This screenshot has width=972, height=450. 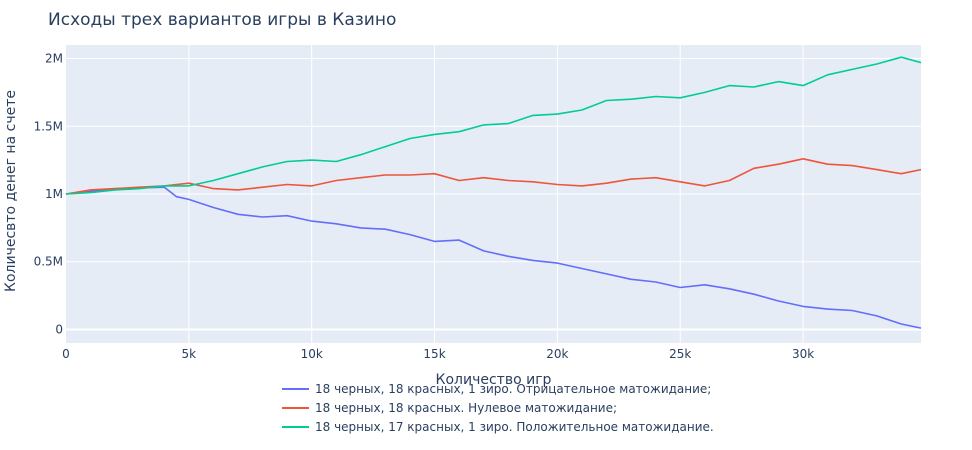 What do you see at coordinates (434, 354) in the screenshot?
I see `x-tick-label: 15k` at bounding box center [434, 354].